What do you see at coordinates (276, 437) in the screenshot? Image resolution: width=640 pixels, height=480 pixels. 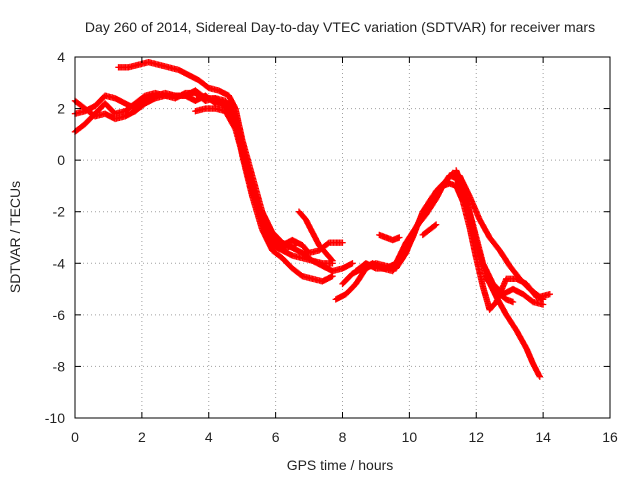 I see `x-tick-label: 6` at bounding box center [276, 437].